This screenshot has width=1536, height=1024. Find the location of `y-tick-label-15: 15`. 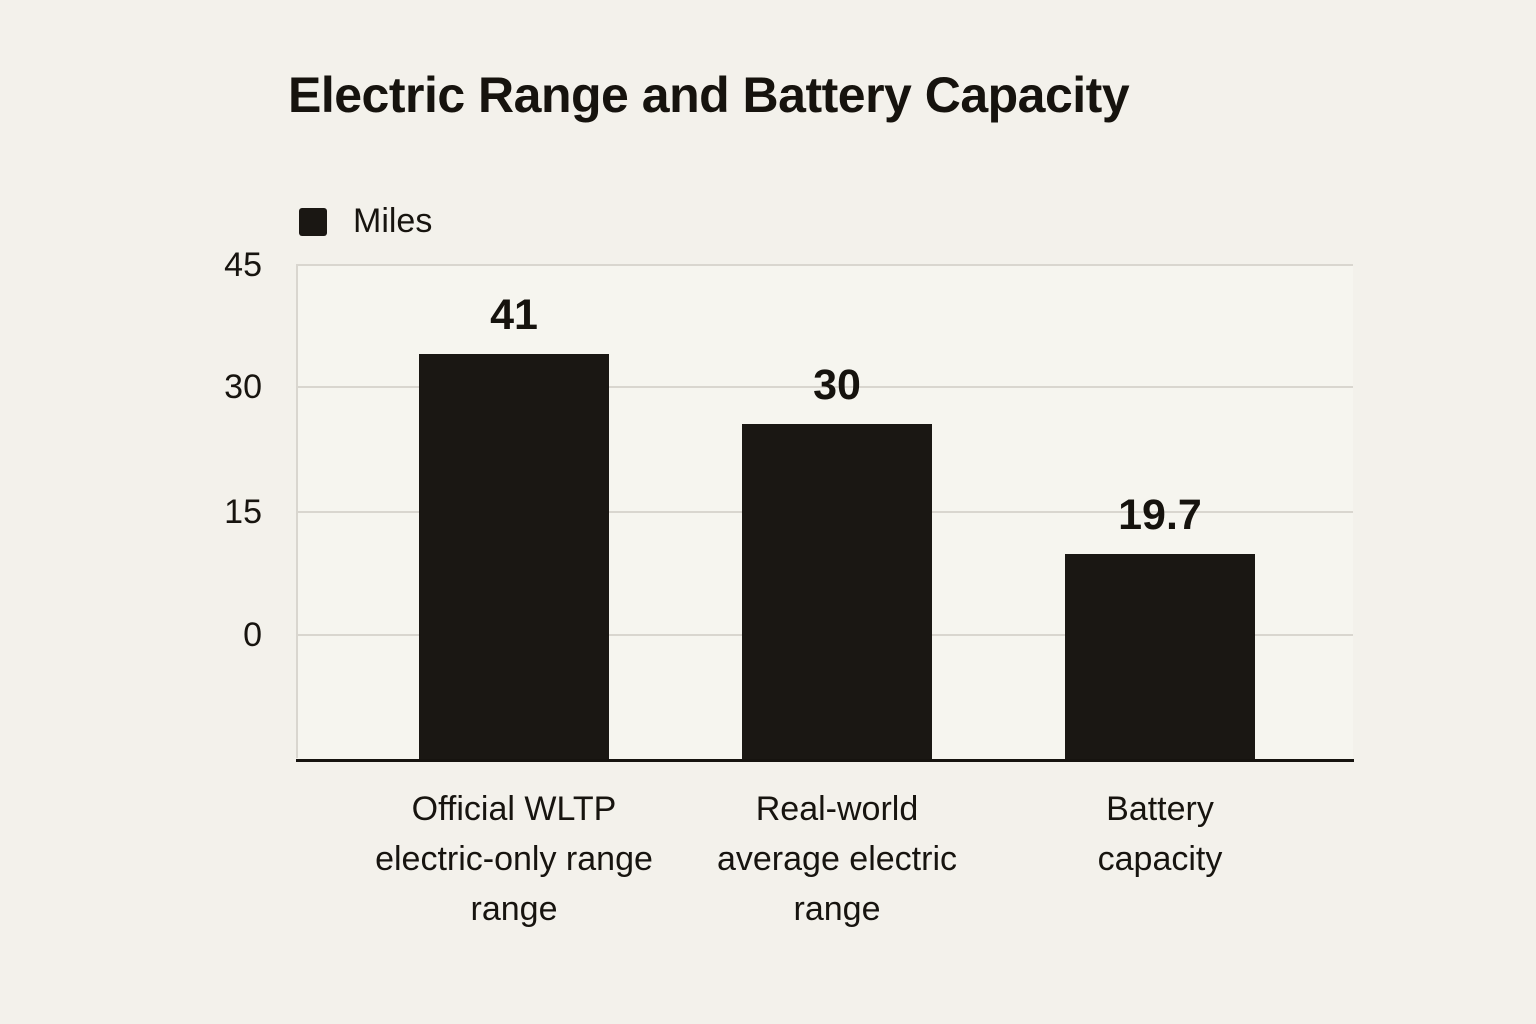

y-tick-label-15: 15 is located at coordinates (243, 512).